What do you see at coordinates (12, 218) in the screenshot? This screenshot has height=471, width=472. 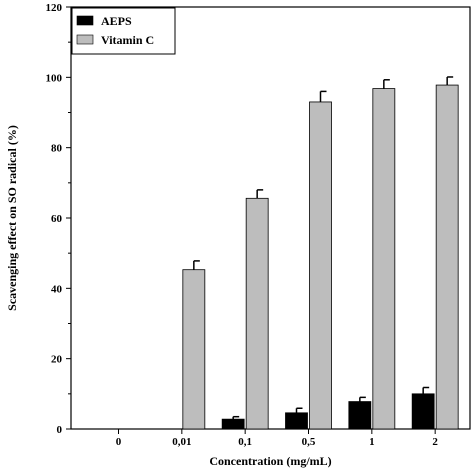 I see `y-axis-title: Scavenging effect on SO radical (%)` at bounding box center [12, 218].